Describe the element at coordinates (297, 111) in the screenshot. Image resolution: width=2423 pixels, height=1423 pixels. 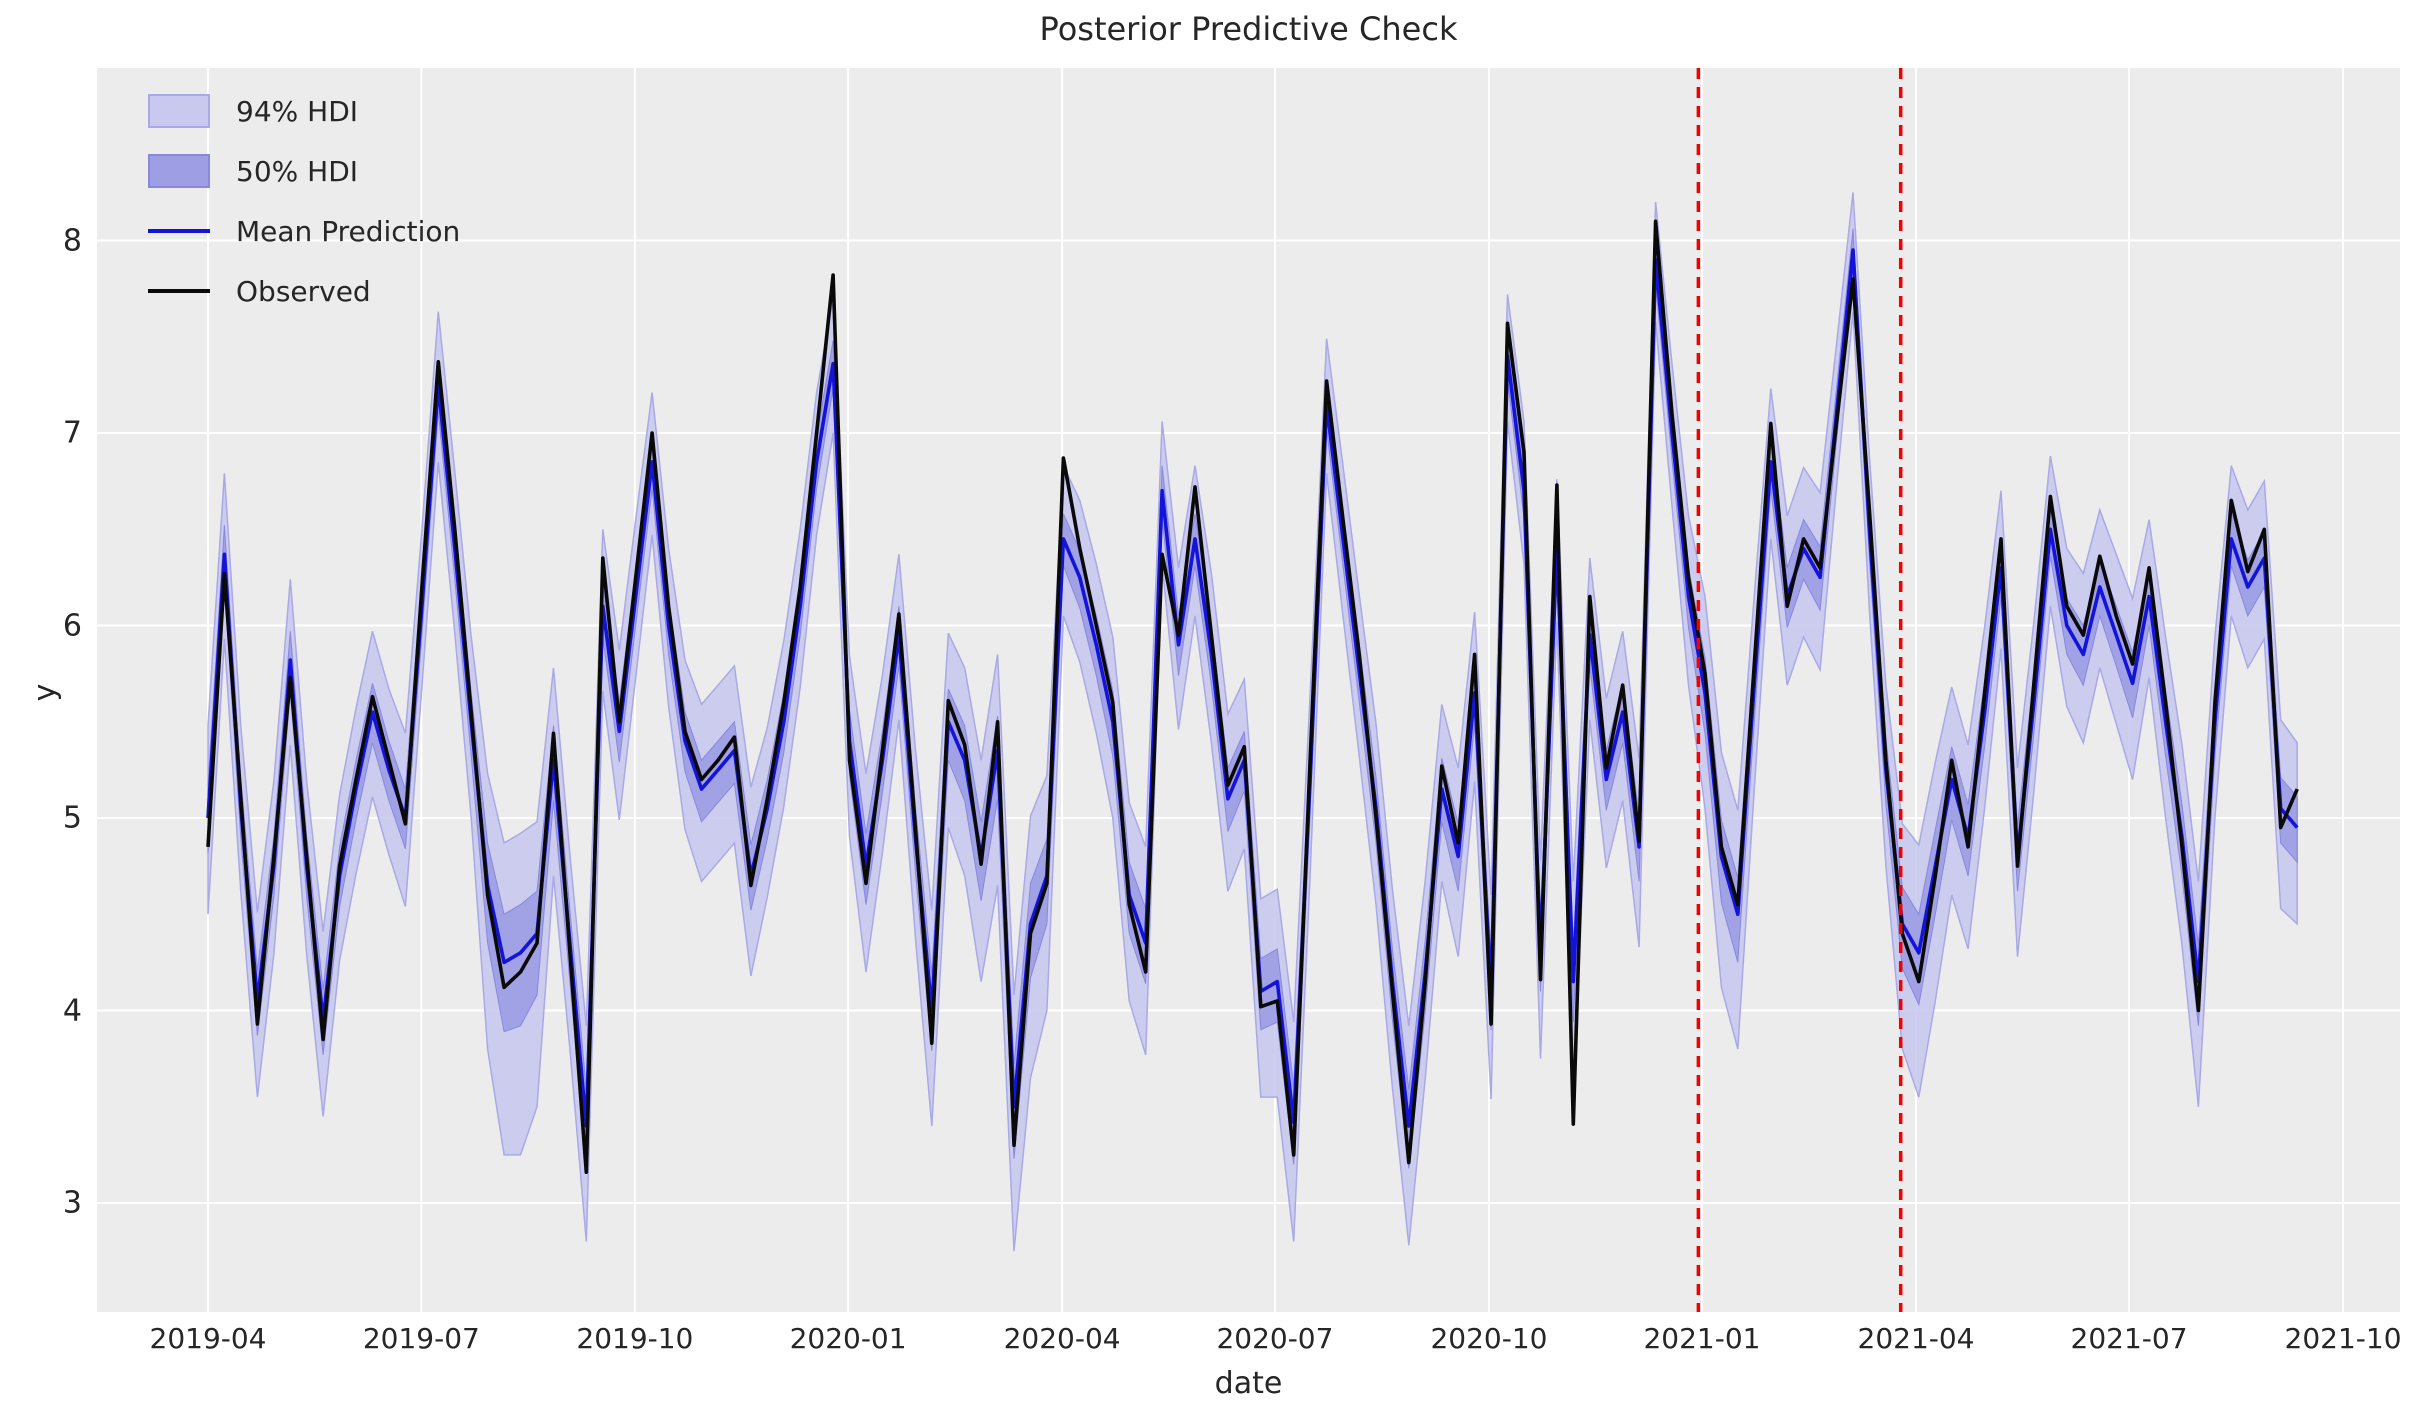
I see `legend-label-hdi94: 94% HDI` at that location.